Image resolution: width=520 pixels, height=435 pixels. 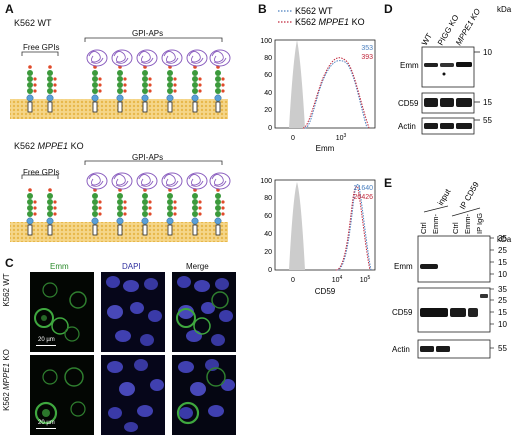 What do you see at coordinates (388, 9) in the screenshot?
I see `panel-label-d: D` at bounding box center [388, 9].